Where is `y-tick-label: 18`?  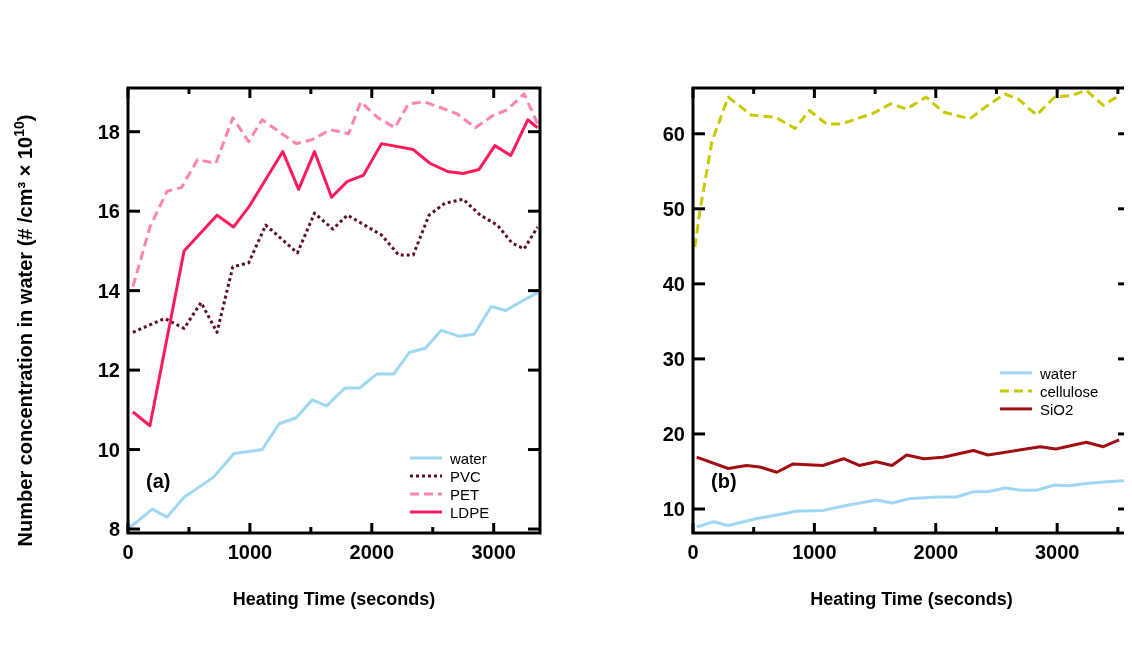 y-tick-label: 18 is located at coordinates (108, 131).